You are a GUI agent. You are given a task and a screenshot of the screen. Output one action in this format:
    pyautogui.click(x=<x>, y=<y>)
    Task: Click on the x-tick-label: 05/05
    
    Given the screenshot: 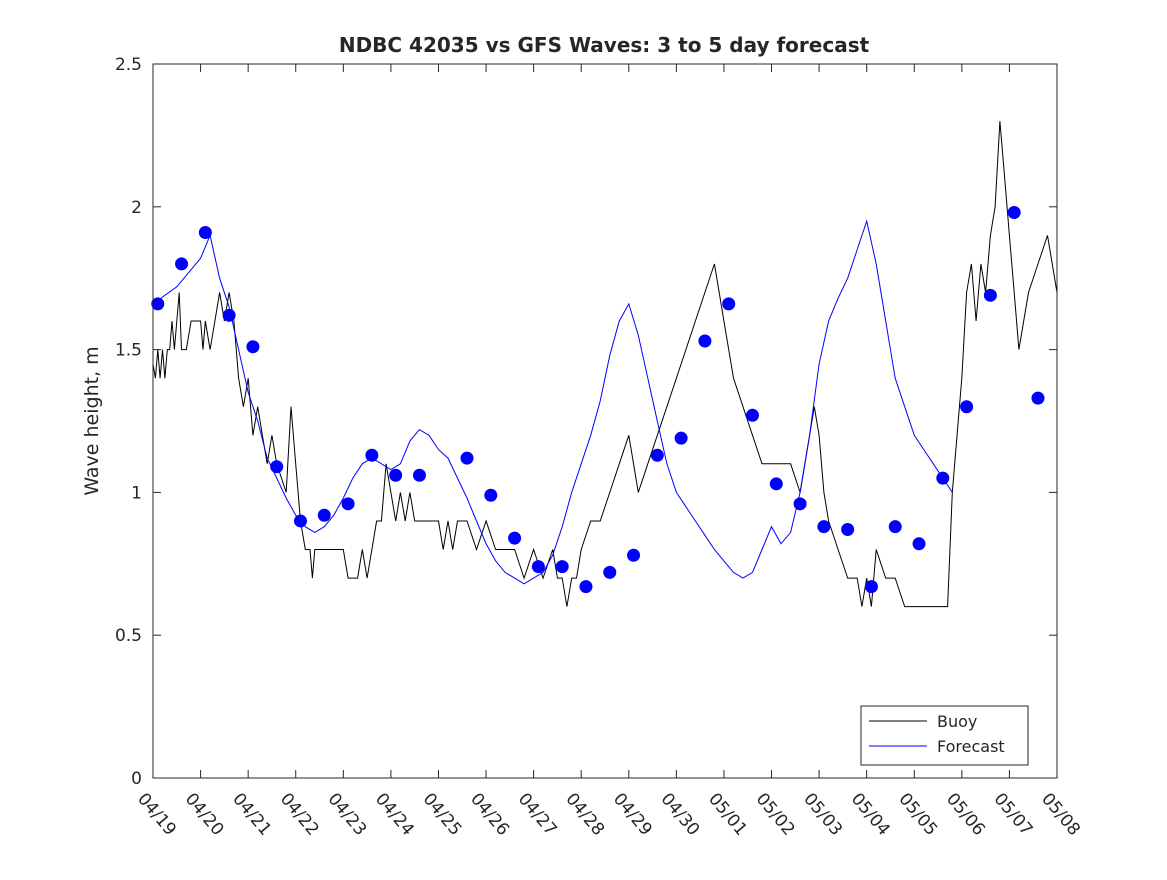 What is the action you would take?
    pyautogui.click(x=917, y=814)
    